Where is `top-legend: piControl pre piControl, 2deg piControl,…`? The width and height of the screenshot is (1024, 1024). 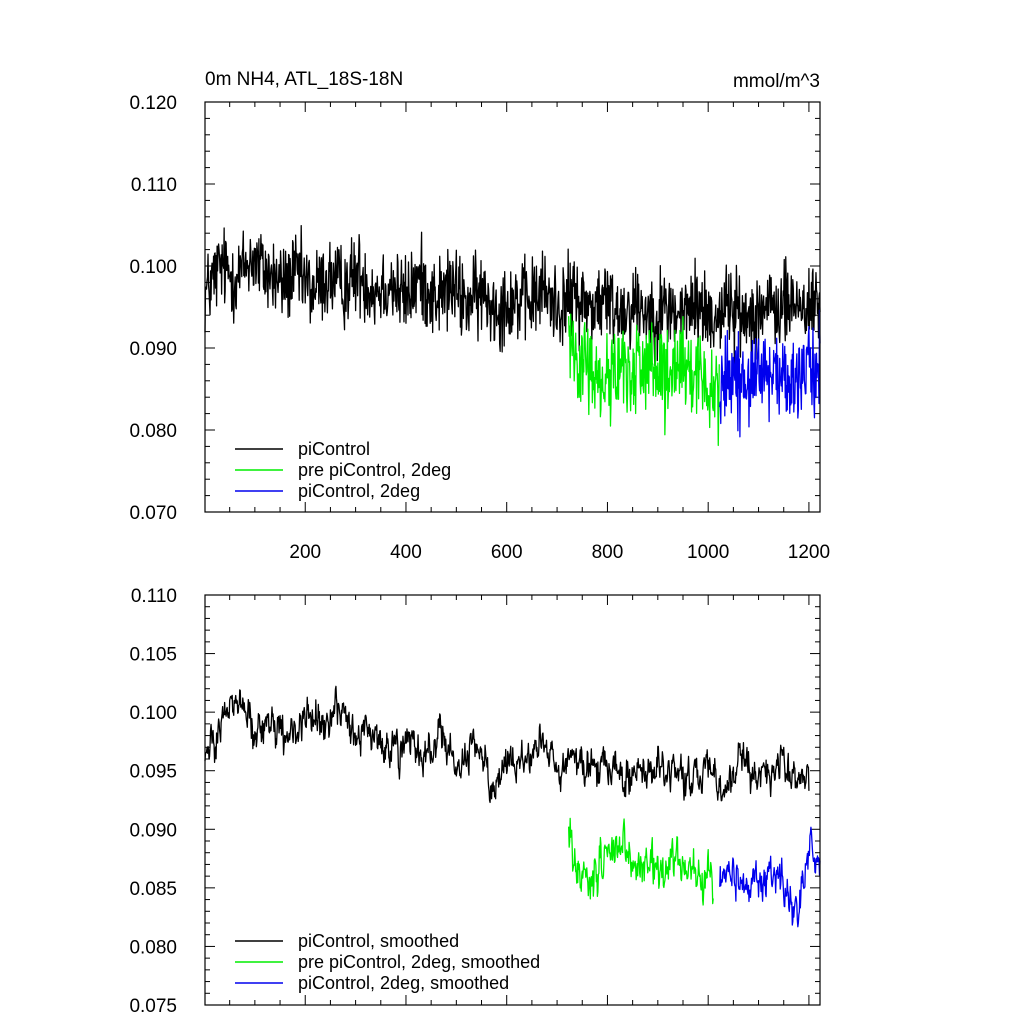 top-legend: piControl pre piControl, 2deg piControl,… is located at coordinates (343, 470).